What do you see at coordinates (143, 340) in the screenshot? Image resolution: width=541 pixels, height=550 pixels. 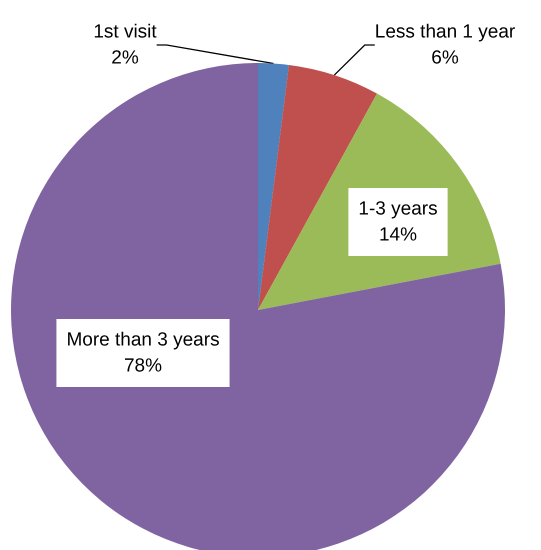 I see `slice-label: More than 3 years` at bounding box center [143, 340].